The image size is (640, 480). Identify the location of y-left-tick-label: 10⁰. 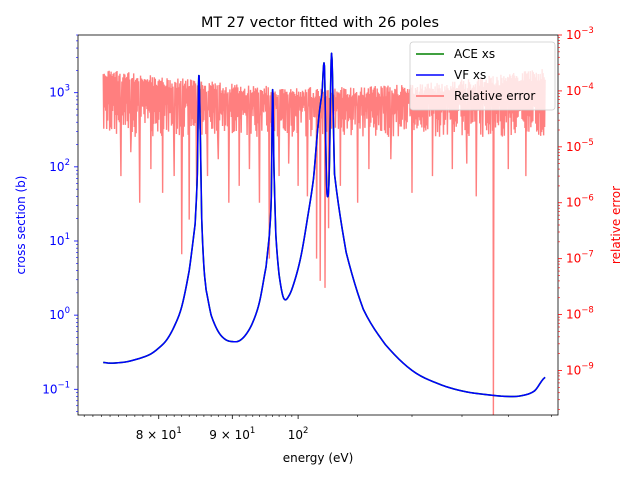
(59, 314).